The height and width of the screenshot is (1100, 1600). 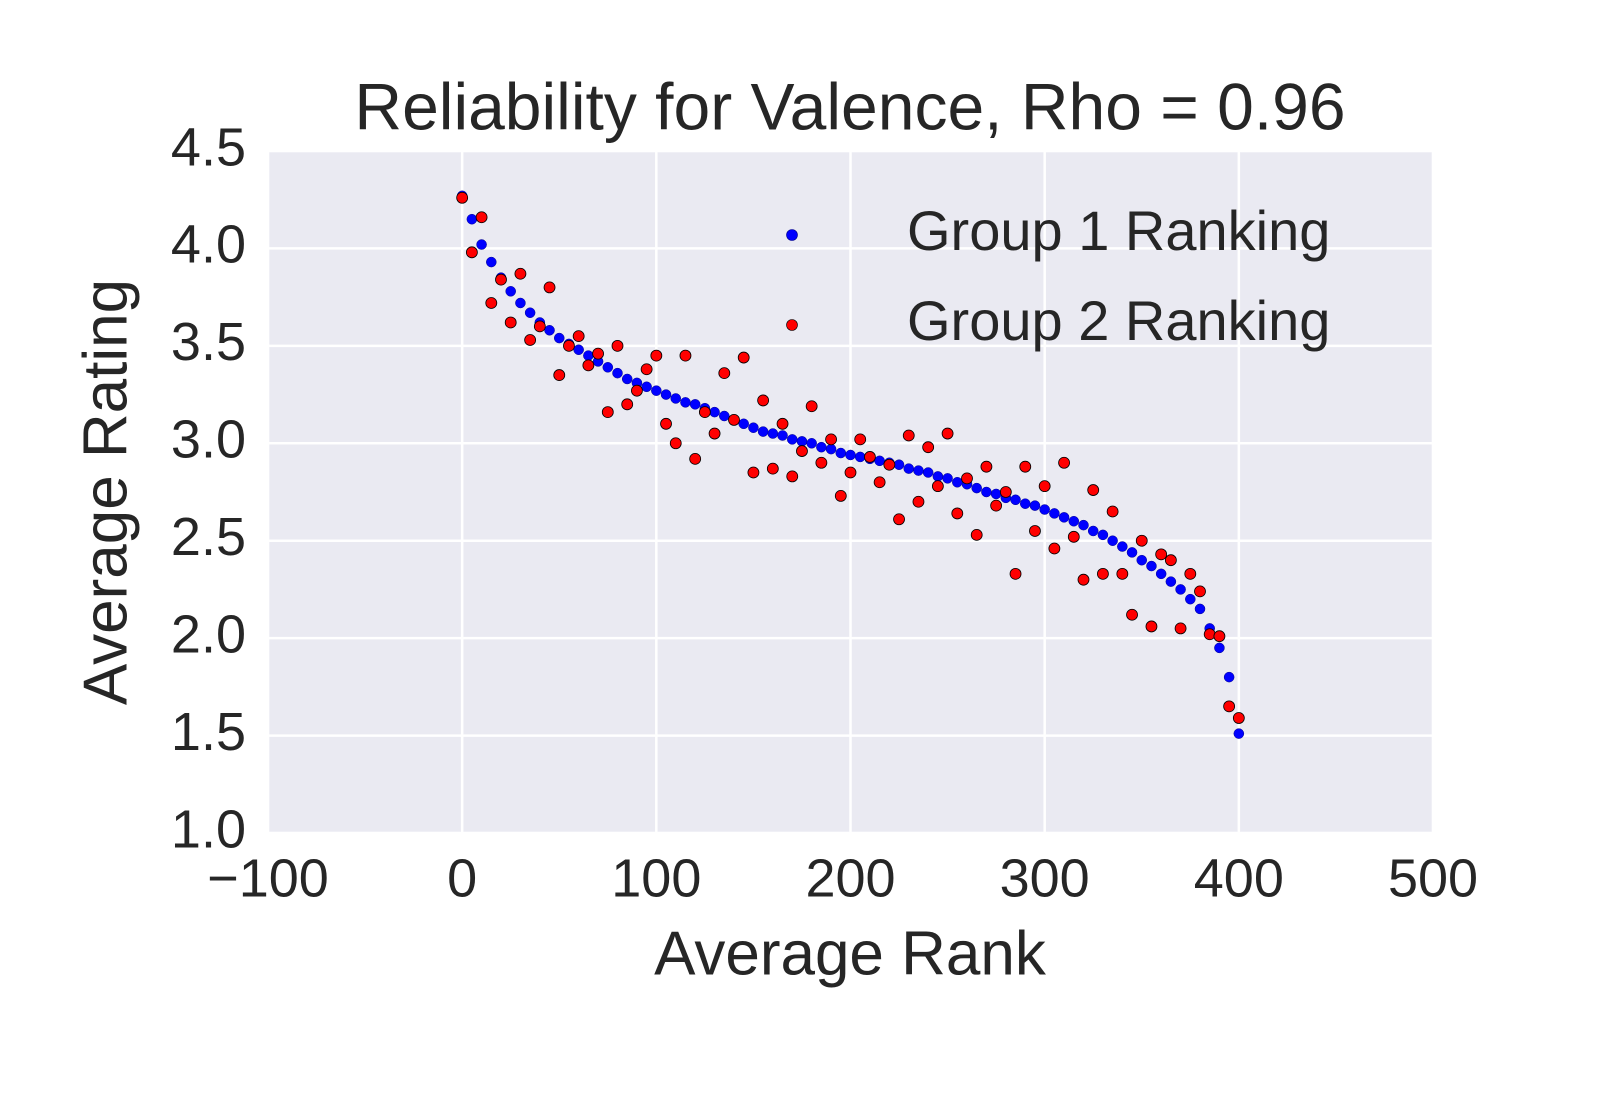 What do you see at coordinates (1239, 878) in the screenshot?
I see `x-tick-label: 400` at bounding box center [1239, 878].